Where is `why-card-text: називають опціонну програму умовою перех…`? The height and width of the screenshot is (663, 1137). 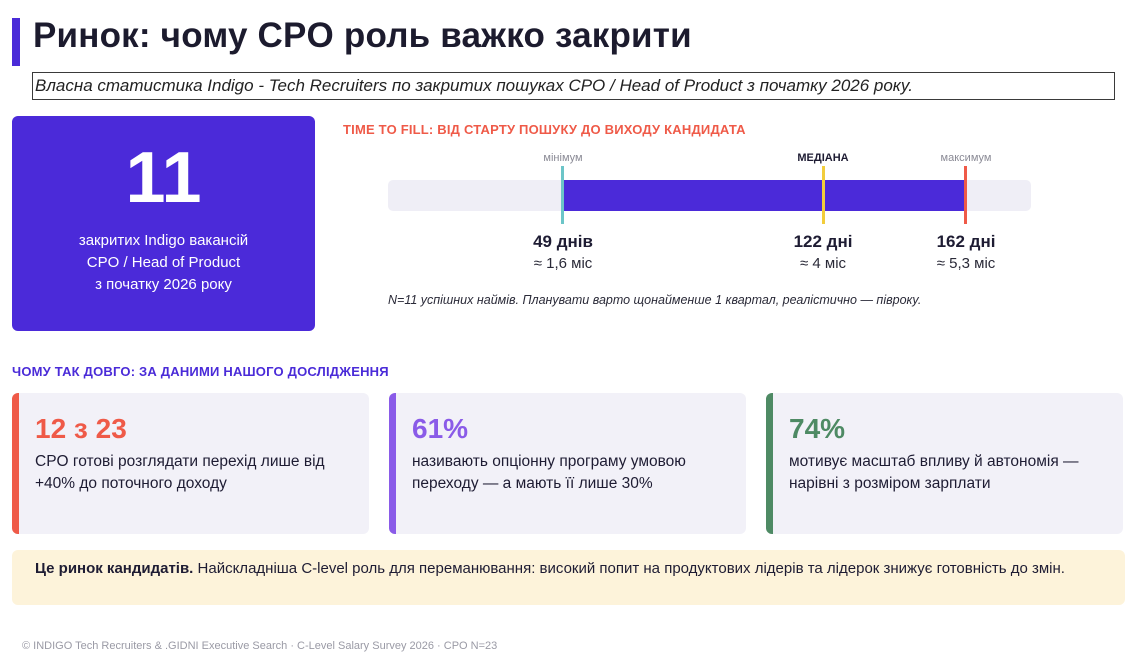
why-card-text: називають опціонну програму умовою перех… is located at coordinates (549, 472).